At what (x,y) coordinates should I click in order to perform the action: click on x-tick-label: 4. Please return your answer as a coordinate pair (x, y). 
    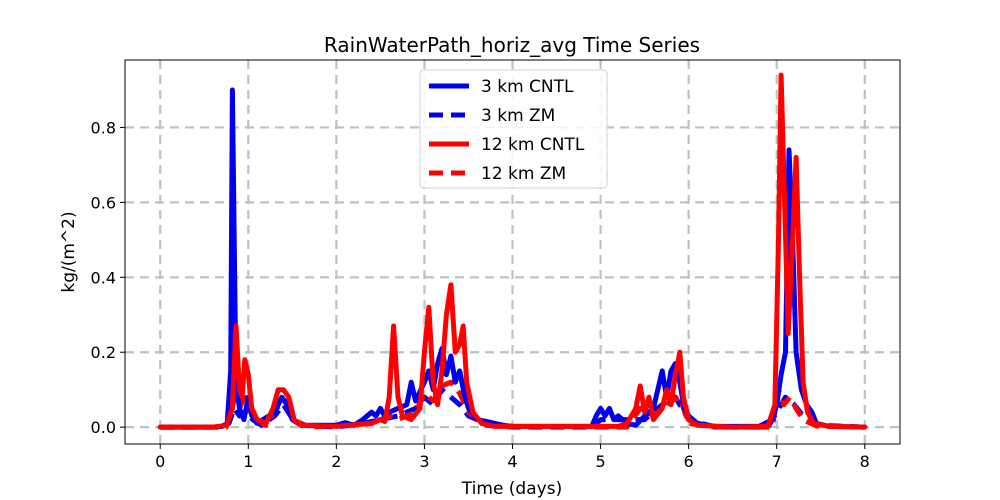
    Looking at the image, I should click on (512, 461).